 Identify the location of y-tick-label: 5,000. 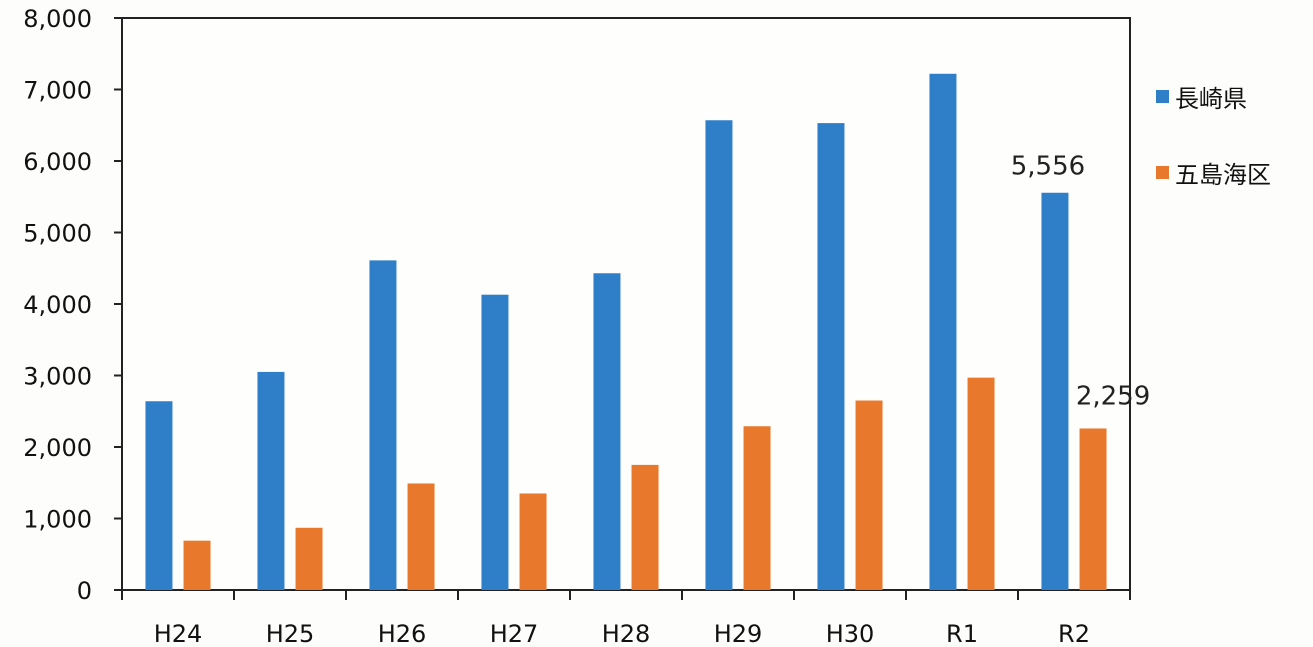
(57, 234).